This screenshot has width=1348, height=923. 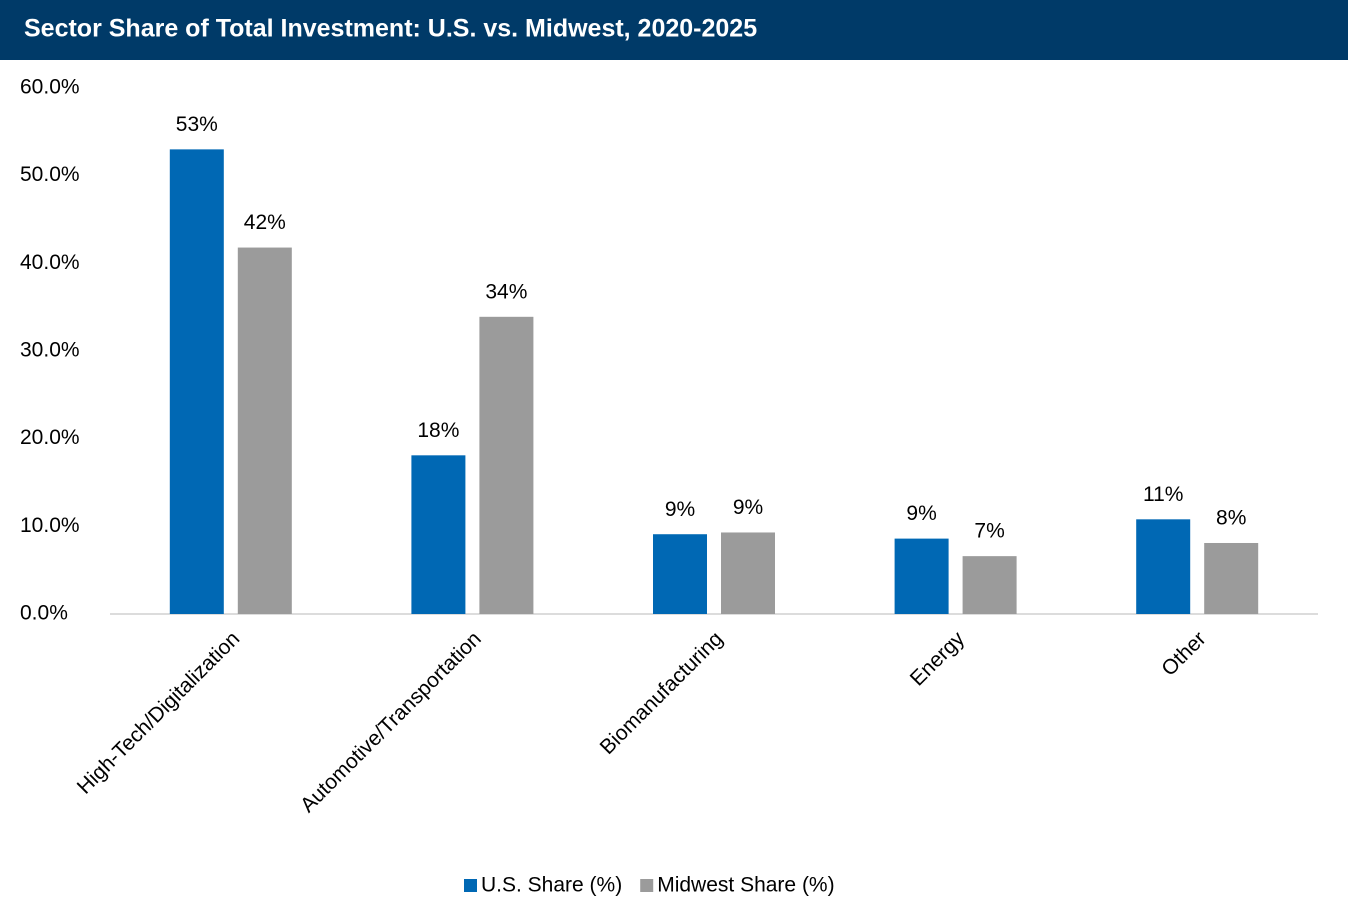 I want to click on value-label: 42%, so click(x=265, y=222).